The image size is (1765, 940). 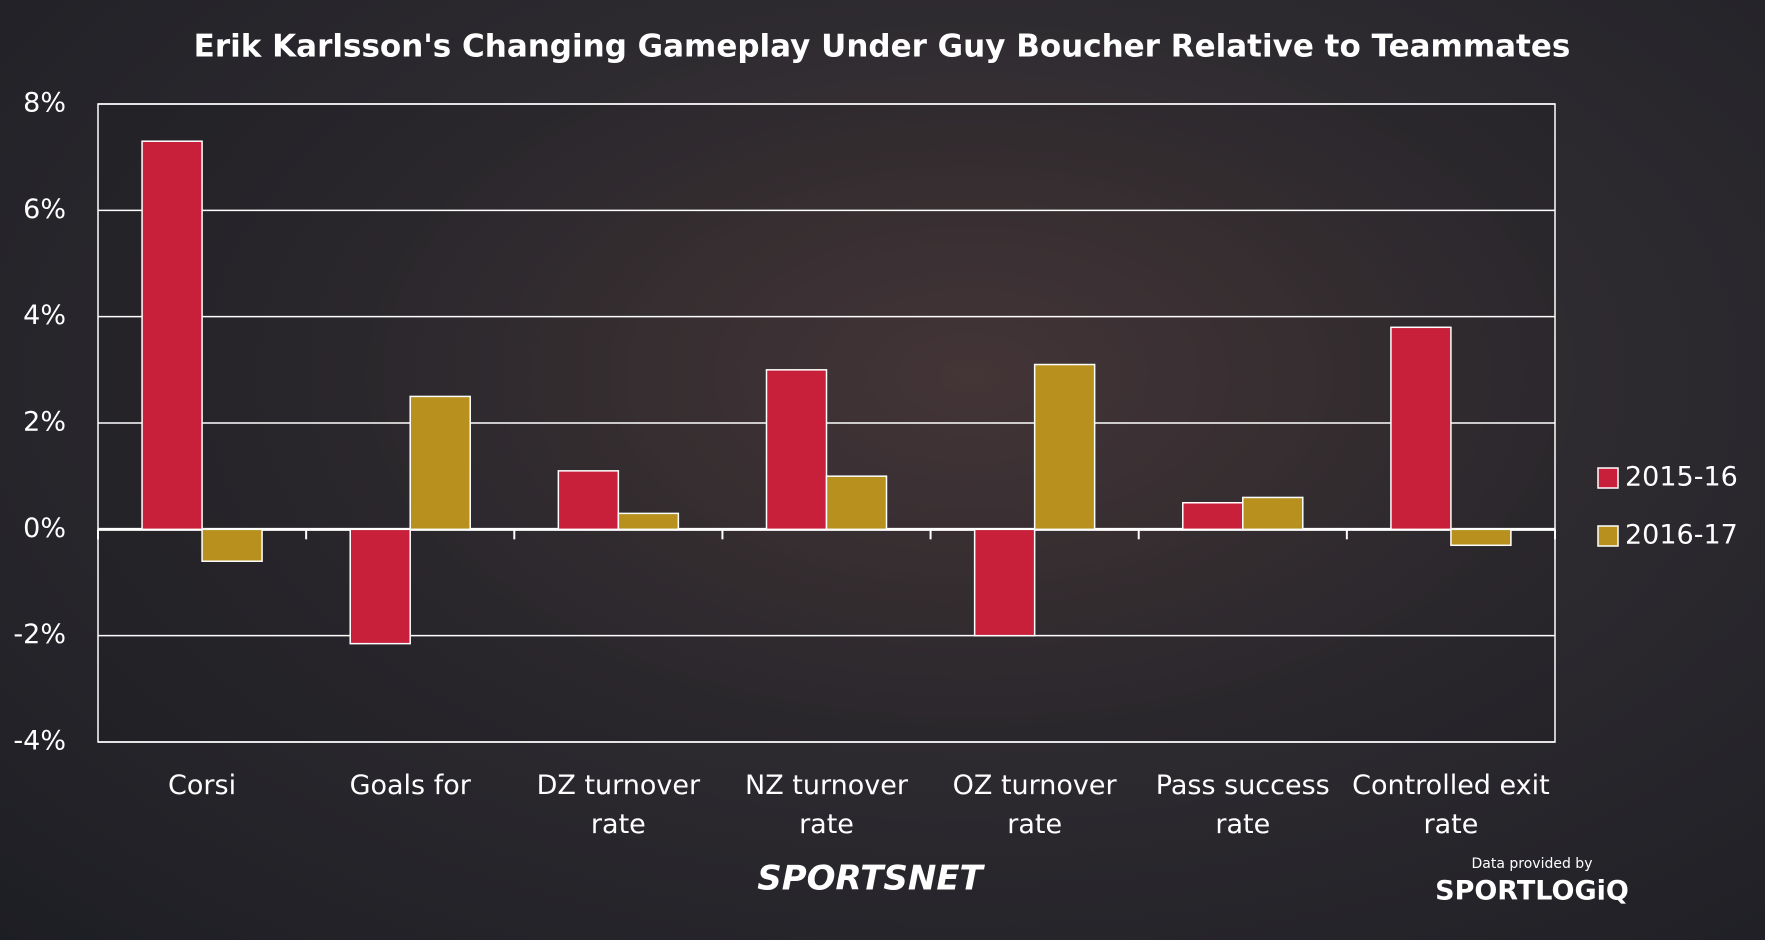 I want to click on legend-label: 2015-16, so click(x=1681, y=477).